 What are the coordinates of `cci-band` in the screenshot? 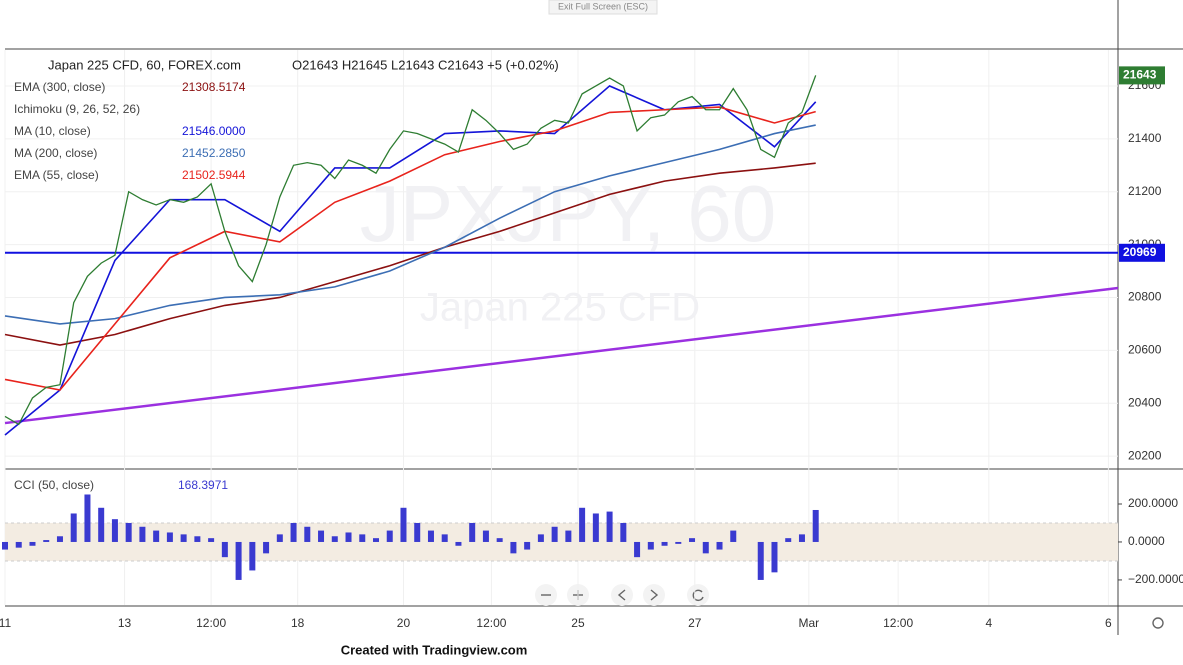 It's located at (561, 541).